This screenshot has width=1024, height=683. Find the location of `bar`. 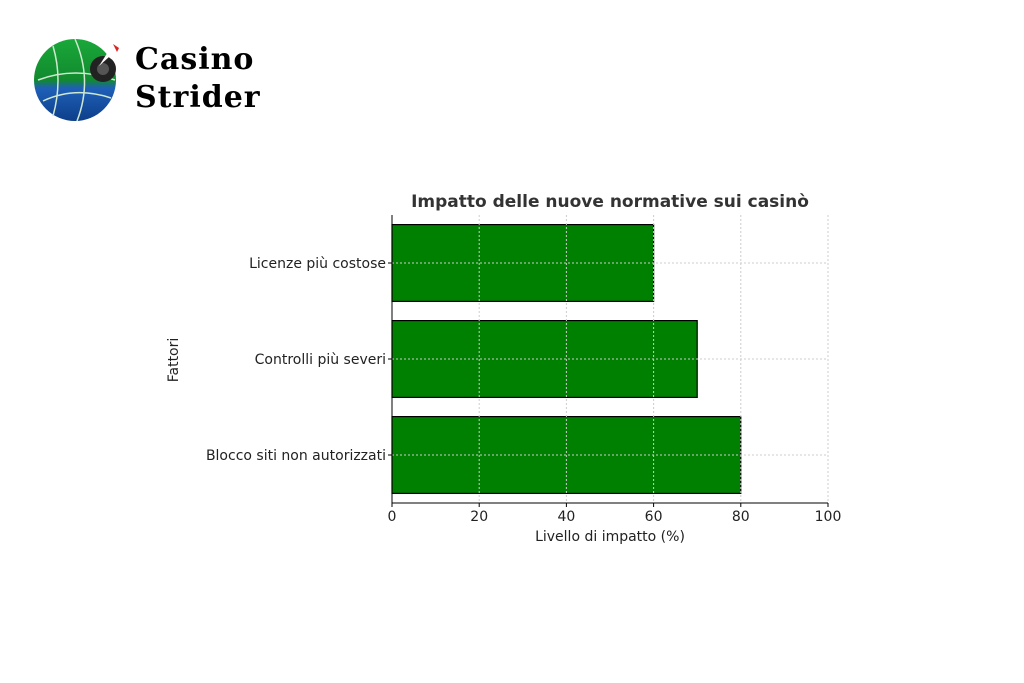

bar is located at coordinates (523, 263).